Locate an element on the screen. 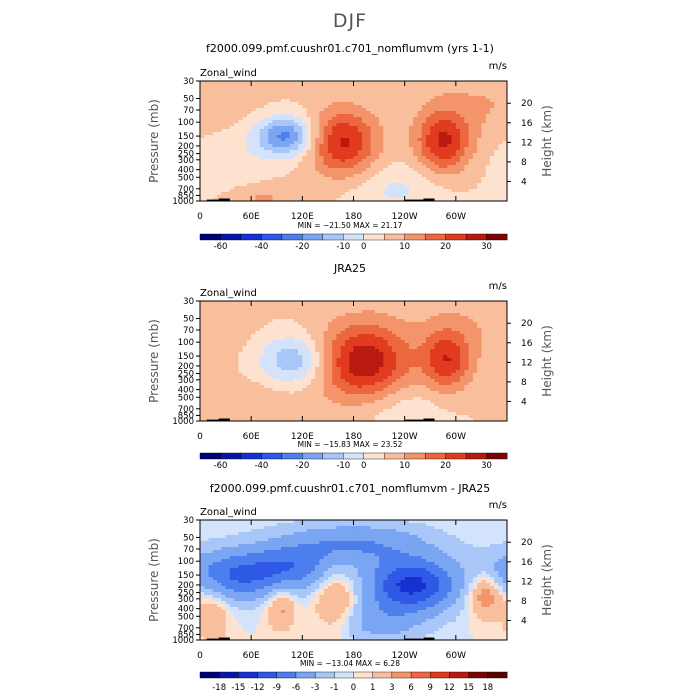 This screenshot has width=700, height=700. colorbar-swatch is located at coordinates (313, 237).